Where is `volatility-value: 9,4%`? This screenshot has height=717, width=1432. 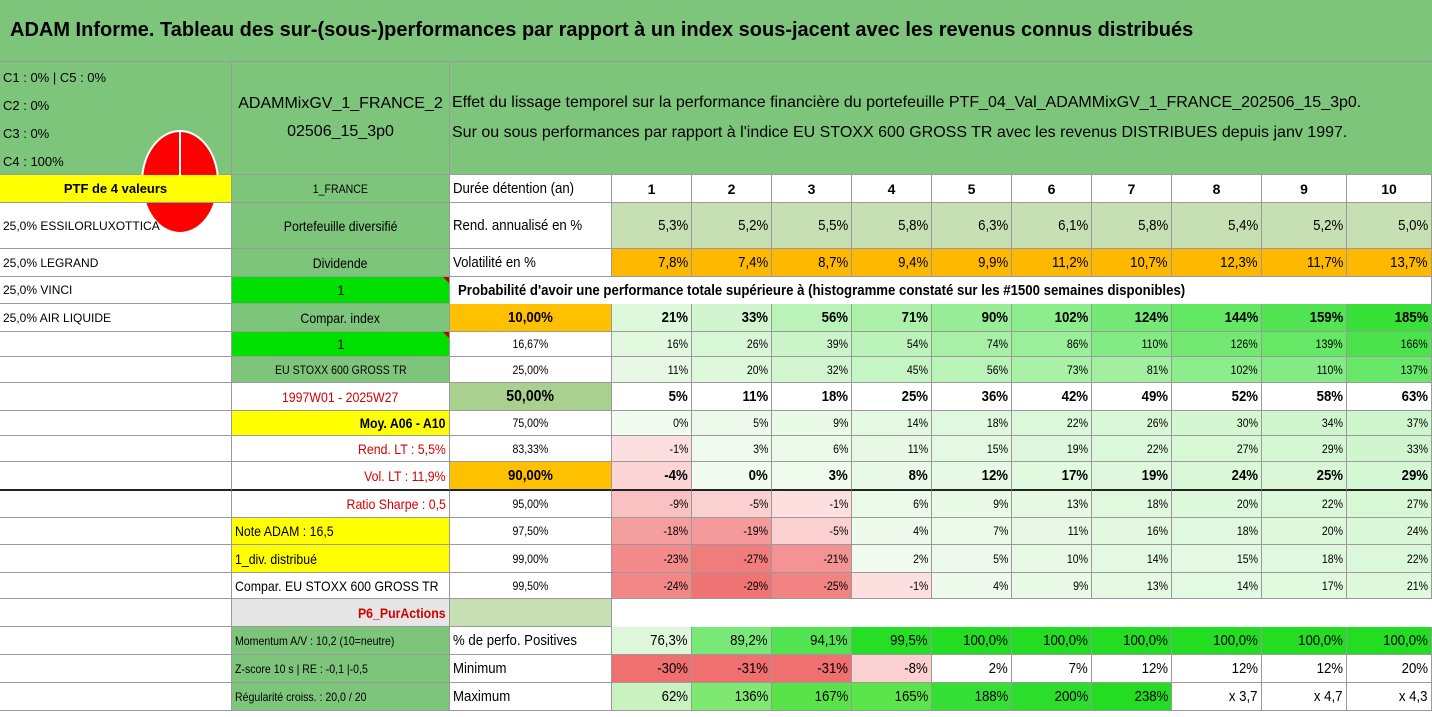 volatility-value: 9,4% is located at coordinates (892, 263).